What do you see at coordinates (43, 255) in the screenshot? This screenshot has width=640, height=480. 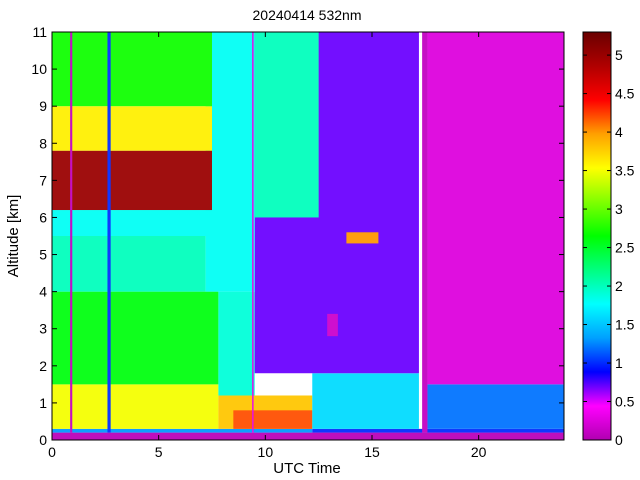 I see `y-tick-label: 5` at bounding box center [43, 255].